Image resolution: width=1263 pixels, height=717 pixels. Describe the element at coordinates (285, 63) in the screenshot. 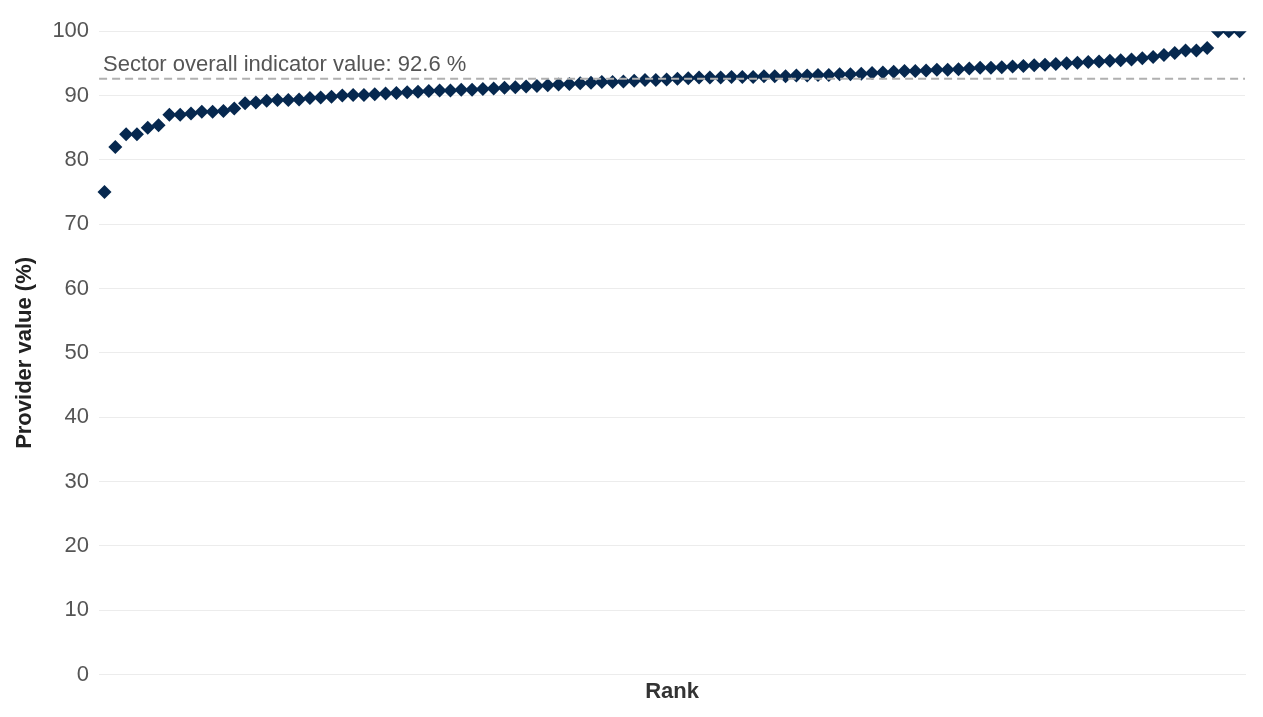

I see `ref-line-label: Sector overall indicator value: 92.6 %` at that location.